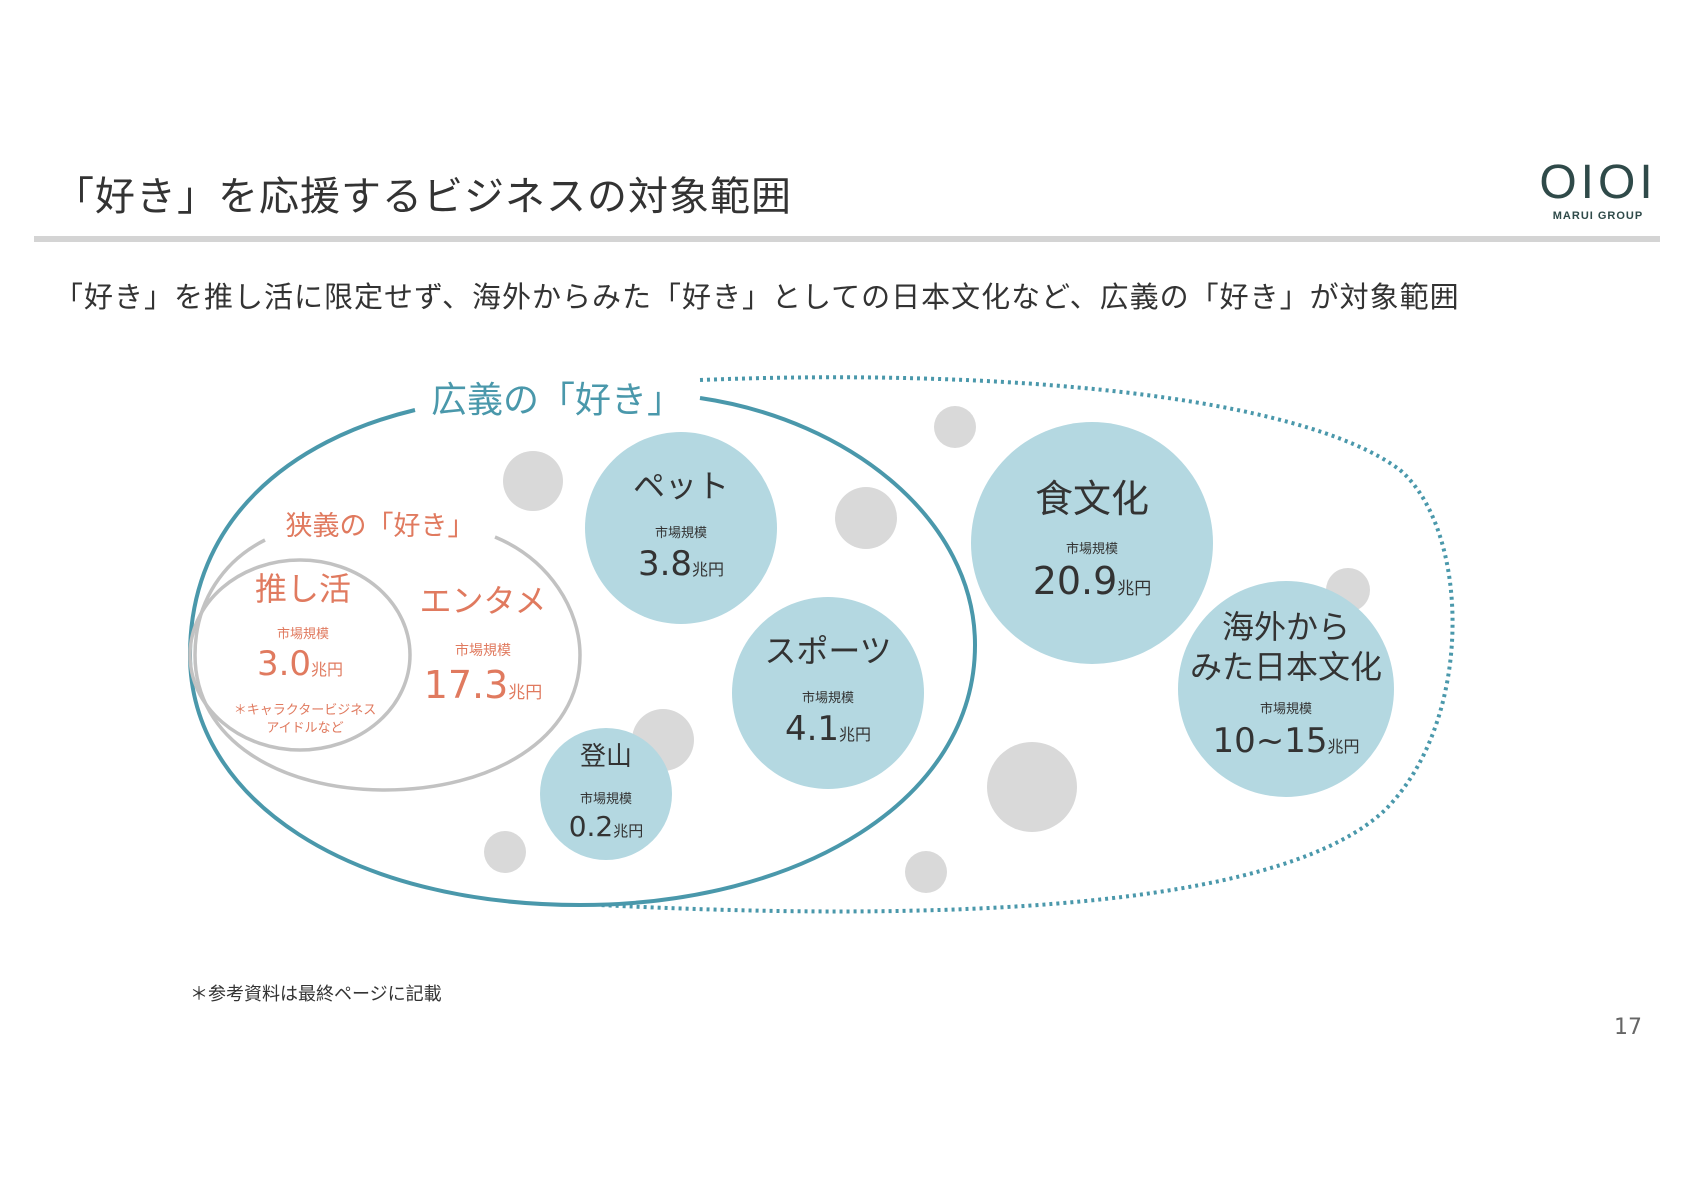 The image size is (1684, 1191). What do you see at coordinates (1134, 589) in the screenshot?
I see `food-unit: 兆円` at bounding box center [1134, 589].